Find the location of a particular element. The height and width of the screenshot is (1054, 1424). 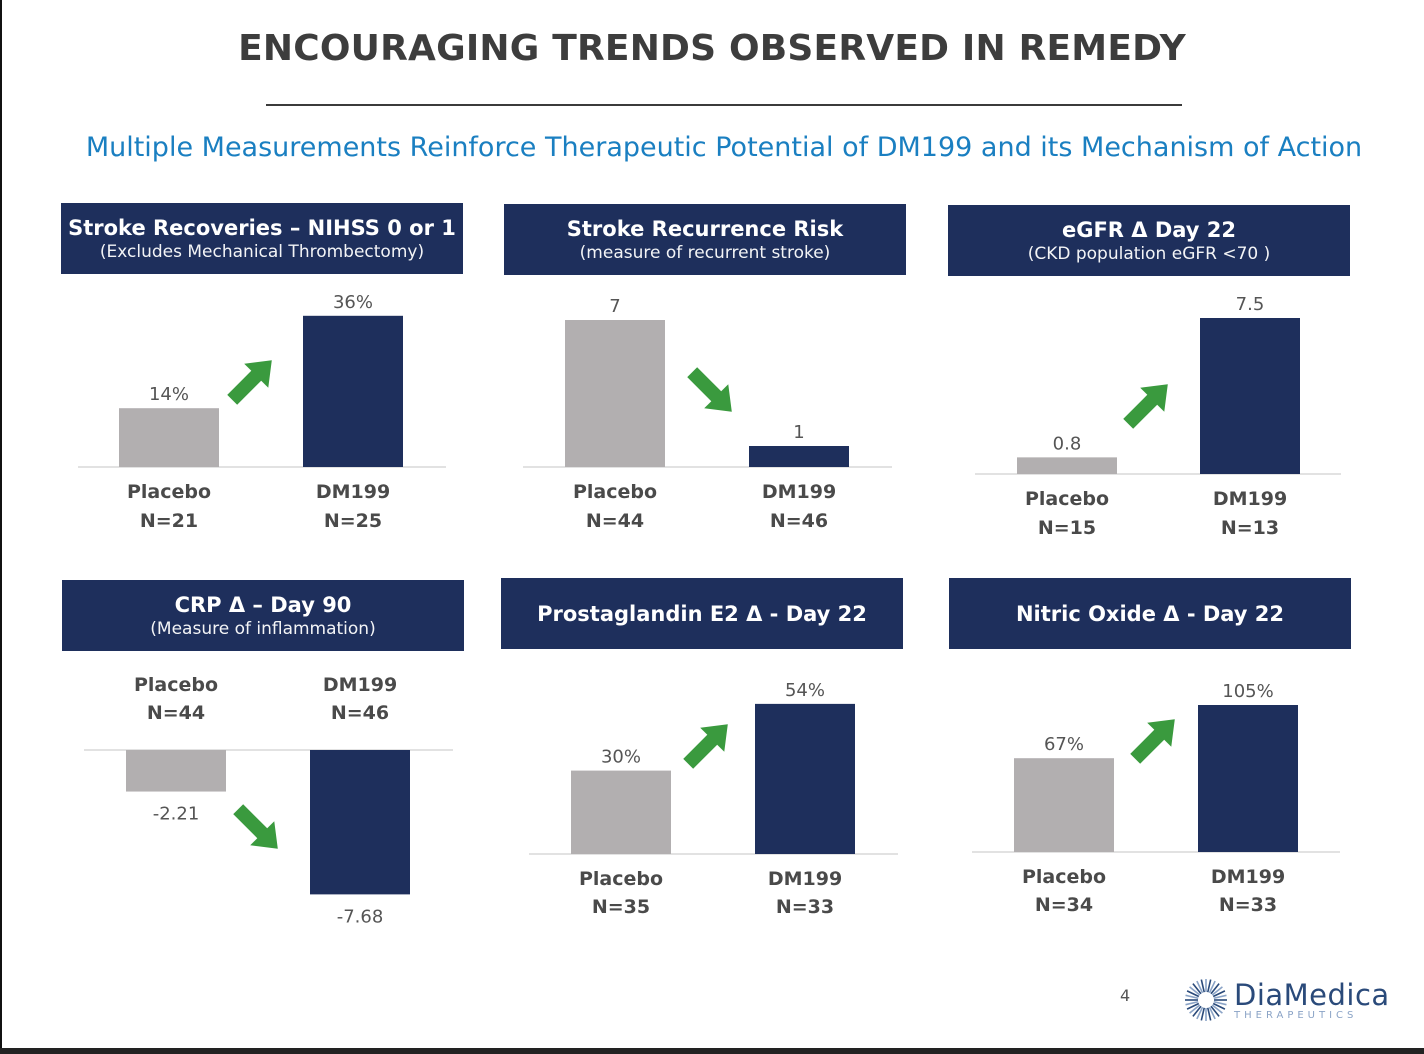

bar-value-label: 67% is located at coordinates (1064, 744).